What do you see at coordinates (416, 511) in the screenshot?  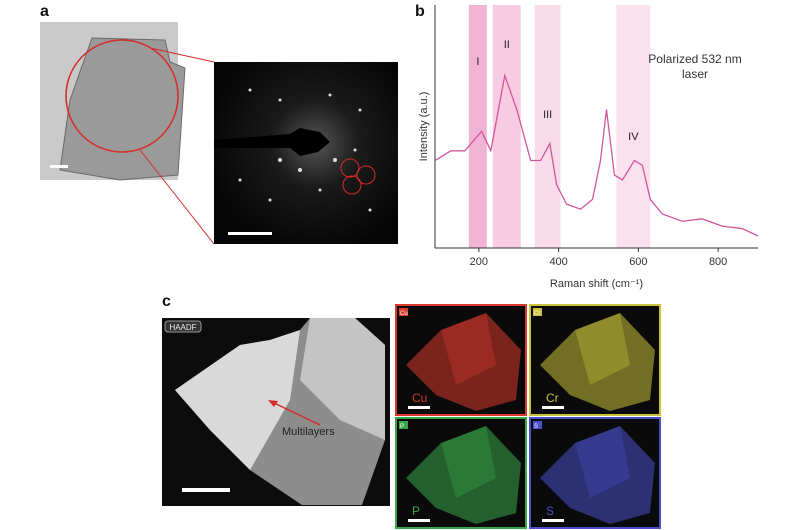 I see `element-label: P` at bounding box center [416, 511].